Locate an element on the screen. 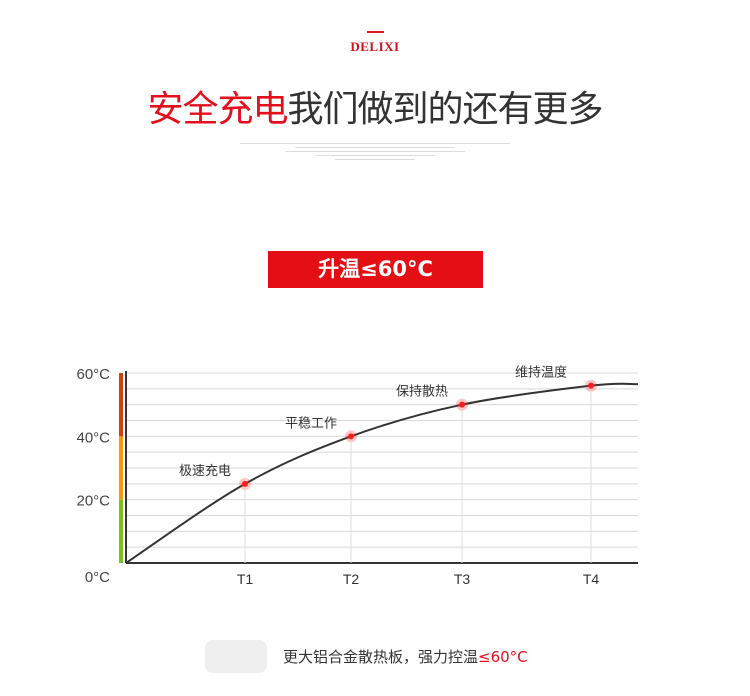 This screenshot has height=696, width=750. y-tick-label: 40°C is located at coordinates (93, 437).